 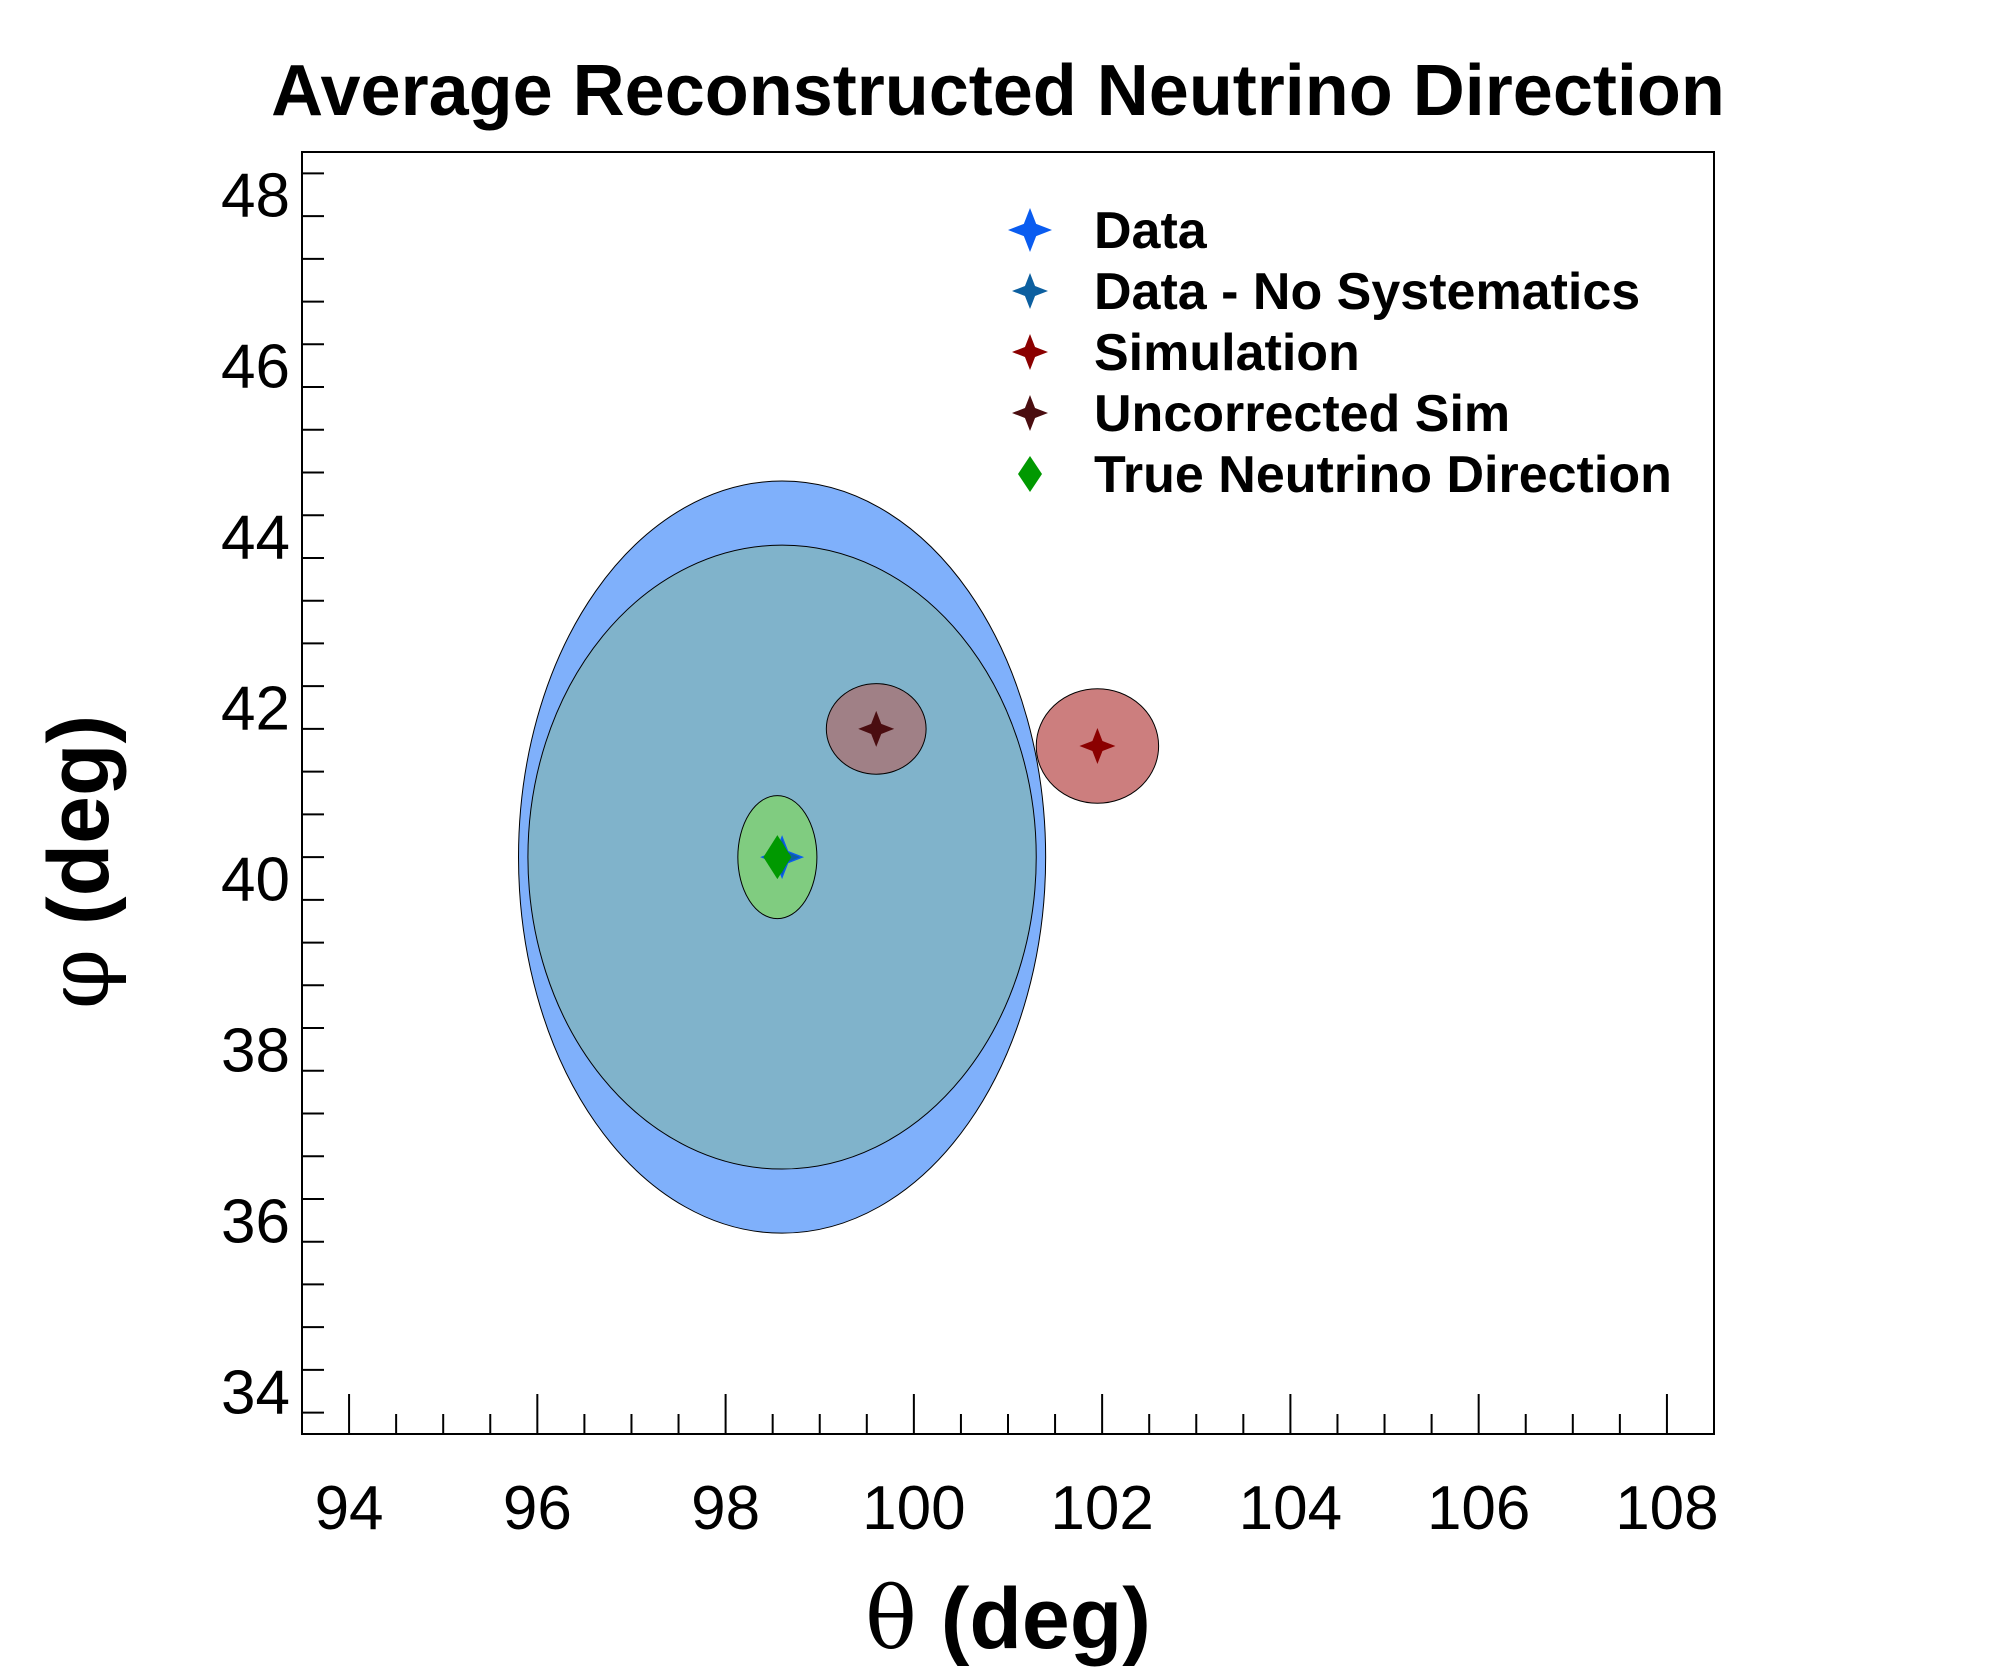 I want to click on x-tick-label: 108, so click(x=1666, y=1508).